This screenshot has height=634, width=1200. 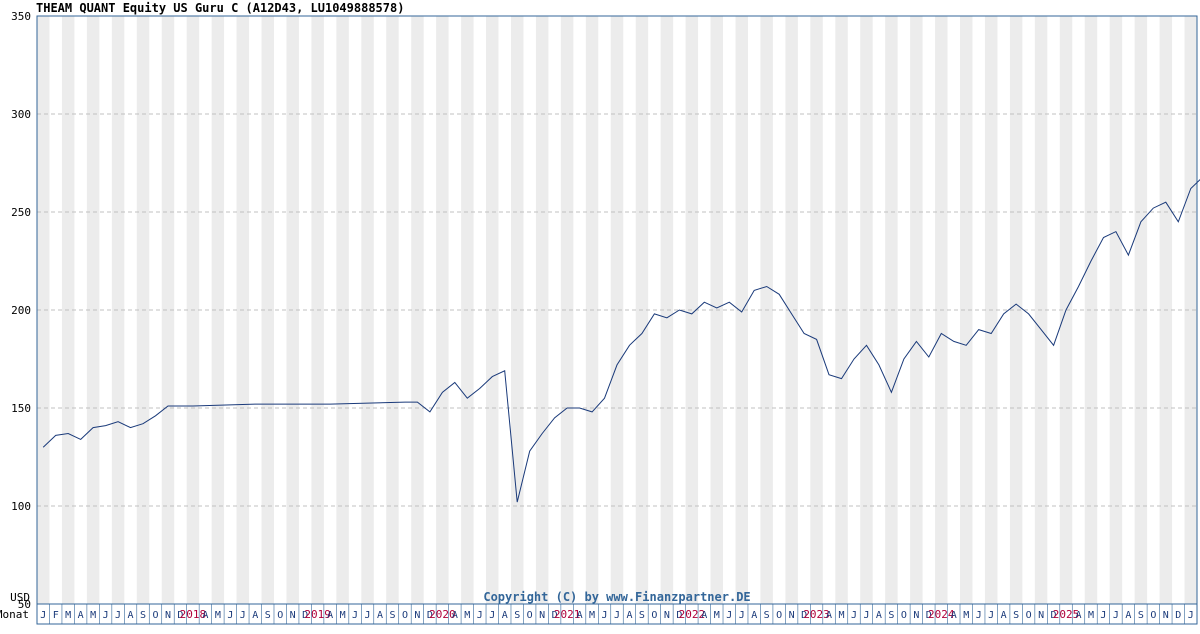 What do you see at coordinates (21, 506) in the screenshot?
I see `y-tick-label: 100` at bounding box center [21, 506].